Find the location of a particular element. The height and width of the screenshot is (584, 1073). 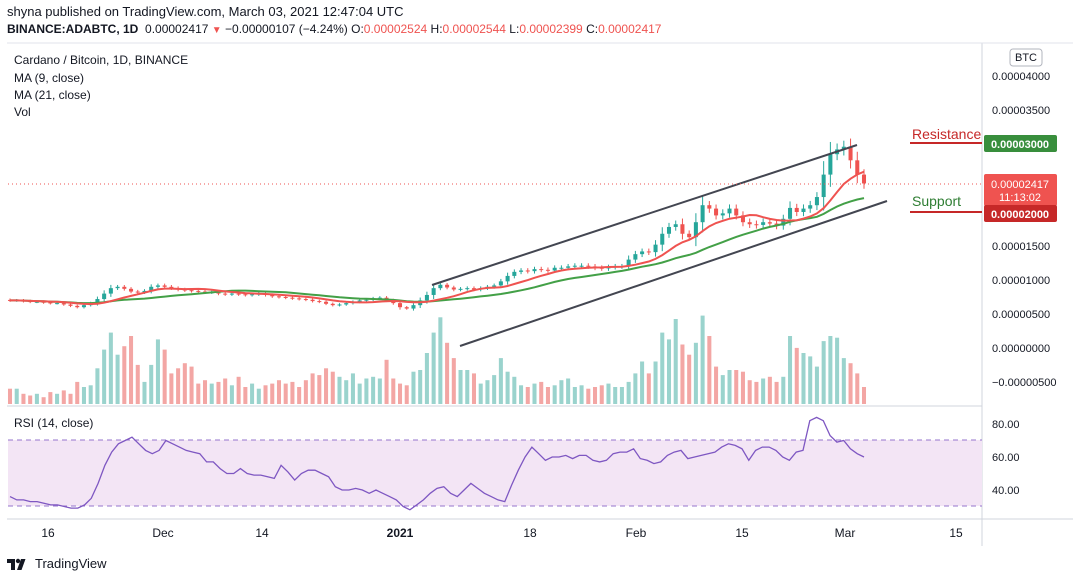

price-tick-label: 0.00000500 is located at coordinates (1021, 315).